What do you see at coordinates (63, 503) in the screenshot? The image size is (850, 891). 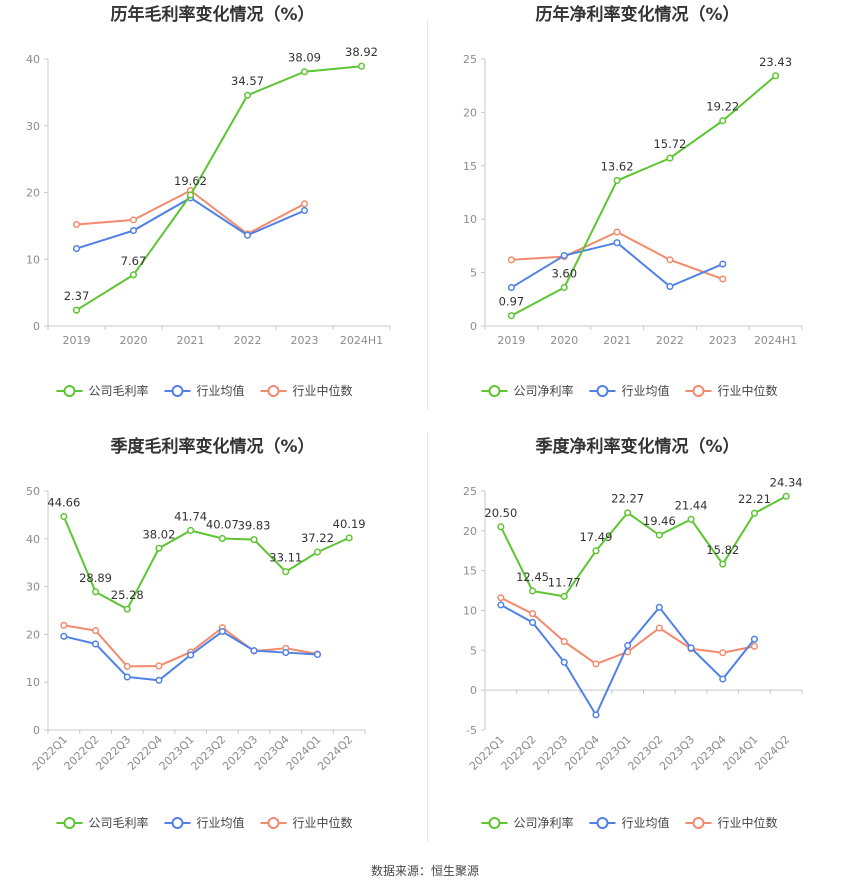 I see `data-label: 44.66` at bounding box center [63, 503].